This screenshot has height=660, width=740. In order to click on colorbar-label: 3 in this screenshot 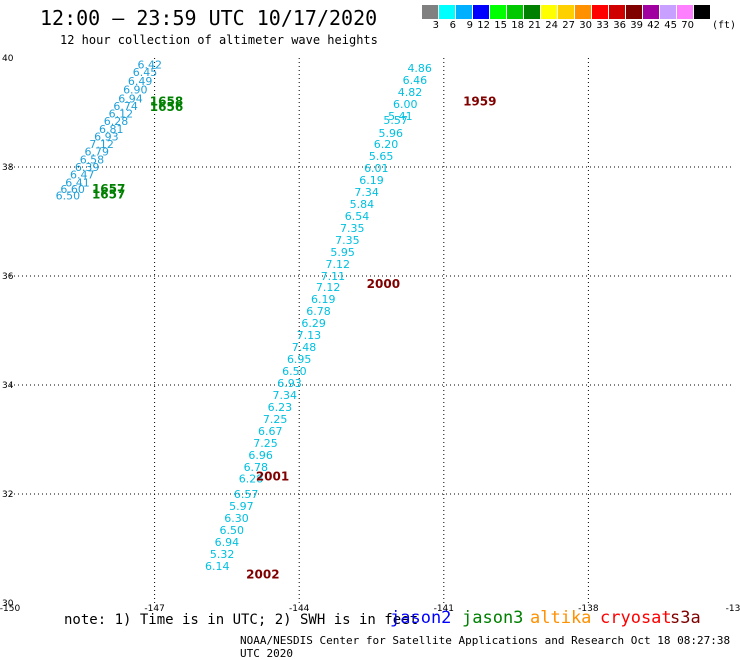, I will do `click(435, 25)`.